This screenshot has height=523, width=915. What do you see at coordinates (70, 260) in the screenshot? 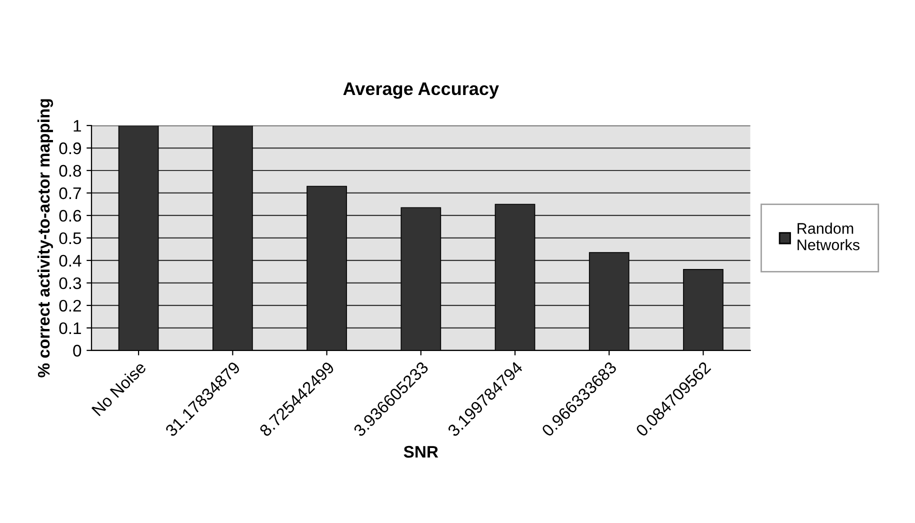
I see `y-tick-label: 0.4` at bounding box center [70, 260].